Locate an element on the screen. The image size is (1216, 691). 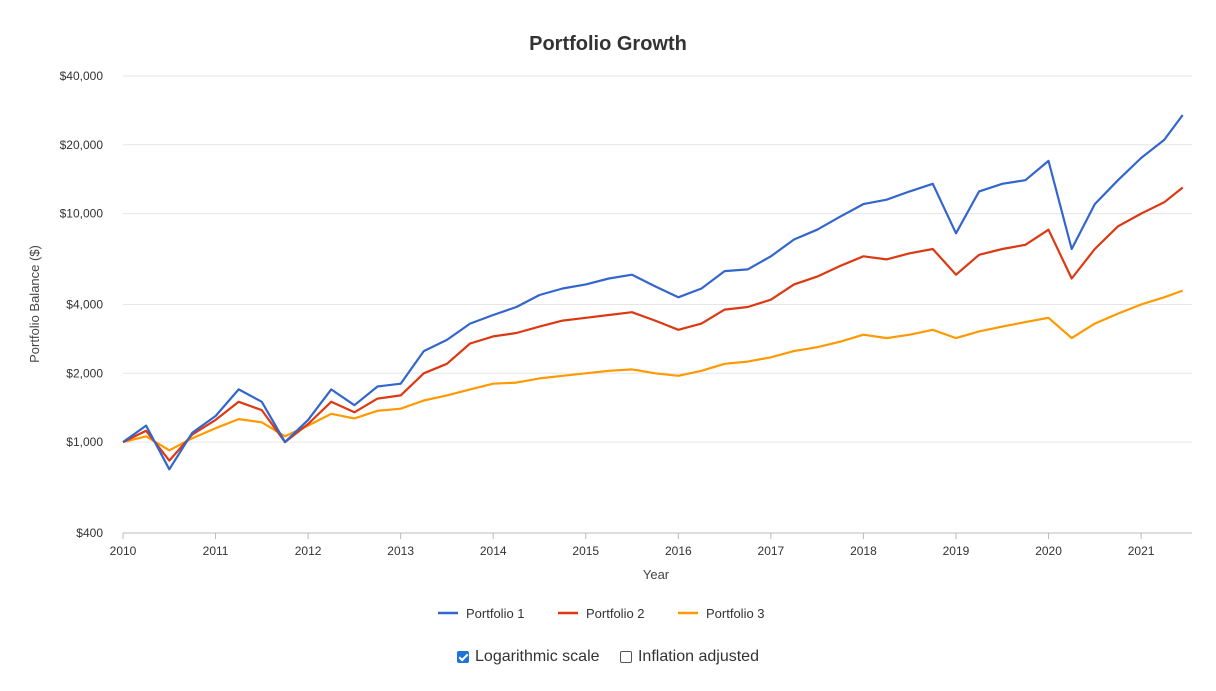
y-axis-title: Portfolio Balance ($) is located at coordinates (34, 304).